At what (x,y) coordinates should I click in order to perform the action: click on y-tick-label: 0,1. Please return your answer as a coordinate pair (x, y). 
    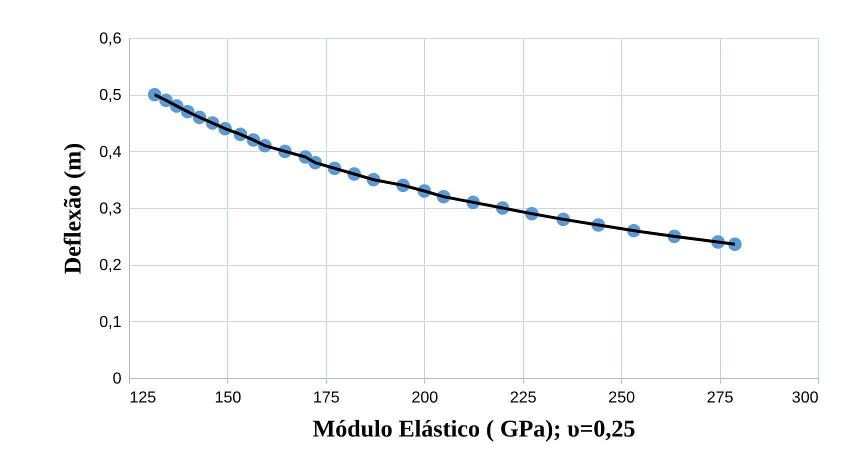
    Looking at the image, I should click on (110, 322).